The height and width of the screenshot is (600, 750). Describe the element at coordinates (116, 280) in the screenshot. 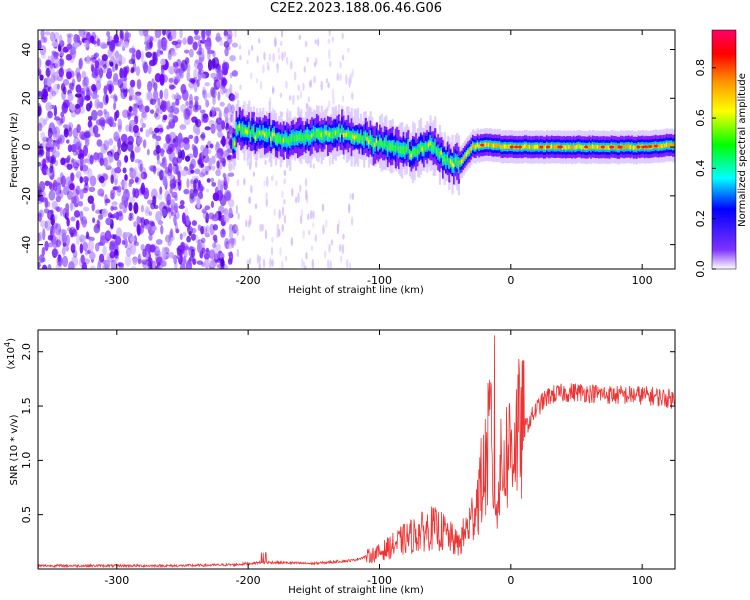

I see `x-tick-label: -300` at that location.